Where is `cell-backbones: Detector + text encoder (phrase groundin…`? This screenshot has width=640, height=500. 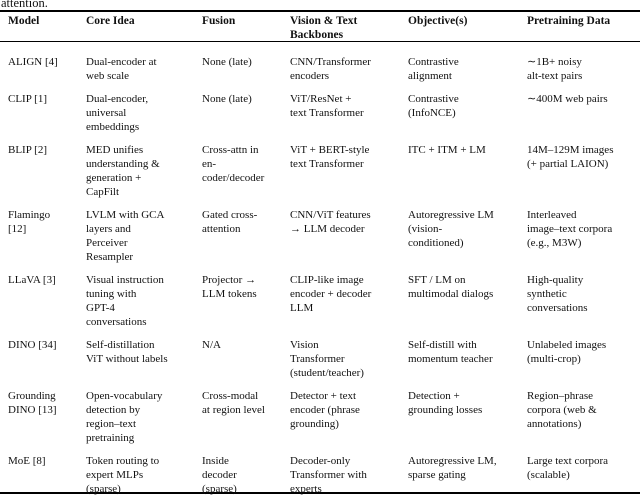
cell-backbones: Detector + text encoder (phrase groundin… is located at coordinates (325, 410).